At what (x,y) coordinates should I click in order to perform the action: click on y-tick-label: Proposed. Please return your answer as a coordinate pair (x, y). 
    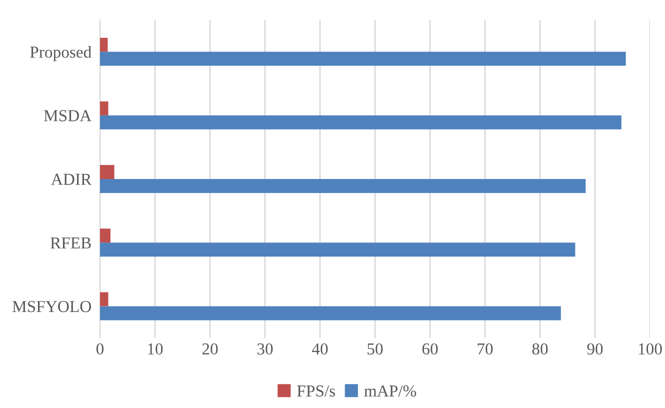
    Looking at the image, I should click on (61, 54).